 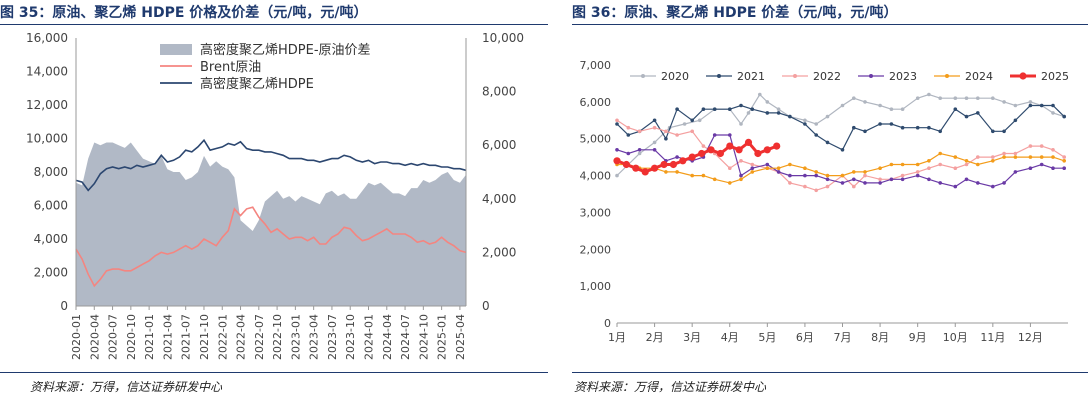 I want to click on y-tick-label: 6,000, so click(x=596, y=102).